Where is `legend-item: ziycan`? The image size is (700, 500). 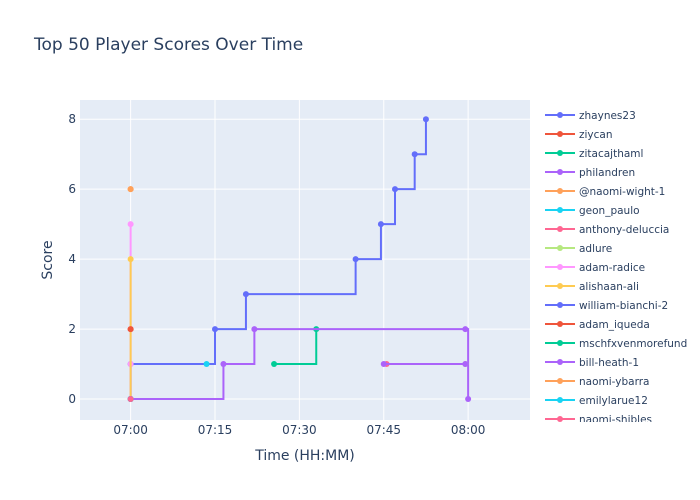
legend-item: ziycan is located at coordinates (579, 135).